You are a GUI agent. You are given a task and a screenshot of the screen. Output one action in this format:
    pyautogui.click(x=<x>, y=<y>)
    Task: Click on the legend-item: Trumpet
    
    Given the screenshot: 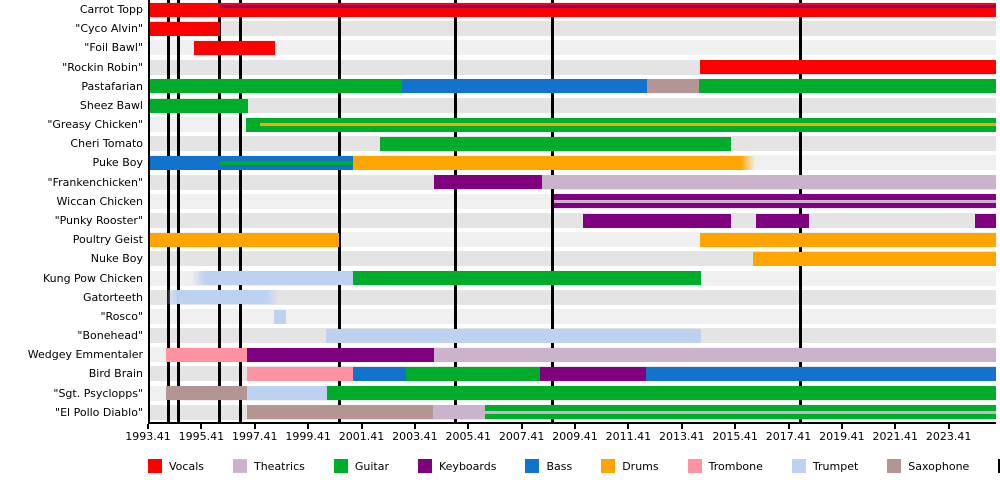 What is the action you would take?
    pyautogui.click(x=825, y=466)
    